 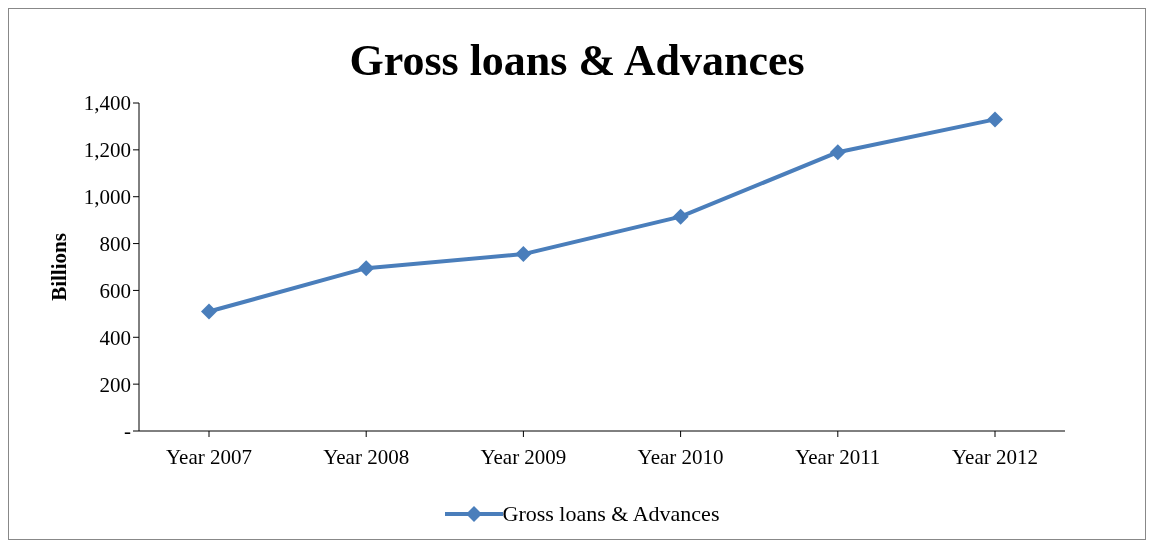 I want to click on x-tick-label: Year 2009, so click(x=523, y=456).